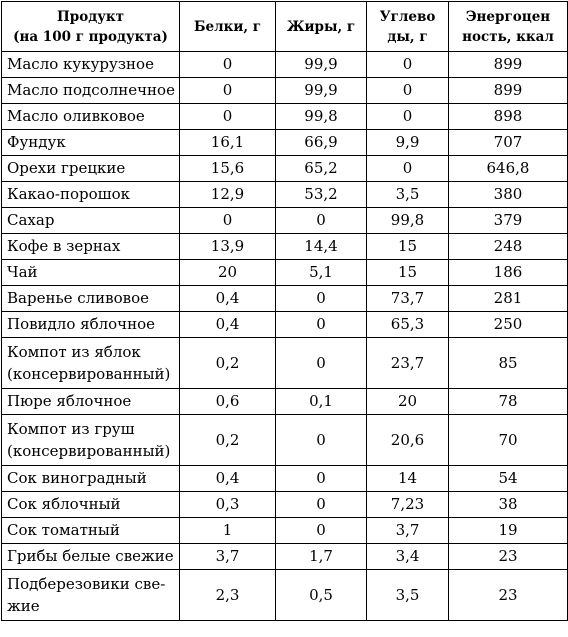 The image size is (568, 637). I want to click on protein-cell: 3,7, so click(227, 556).